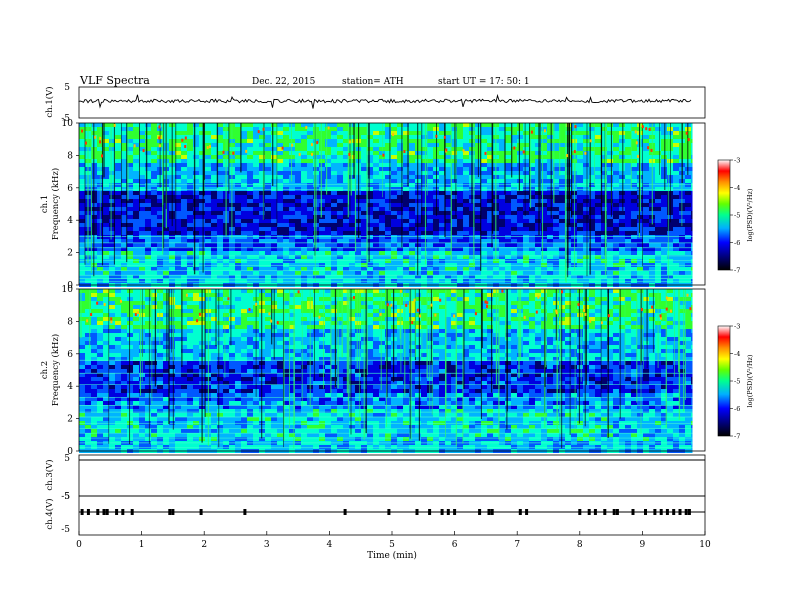 The image size is (792, 612). I want to click on ch1-waveform-frame, so click(392, 102).